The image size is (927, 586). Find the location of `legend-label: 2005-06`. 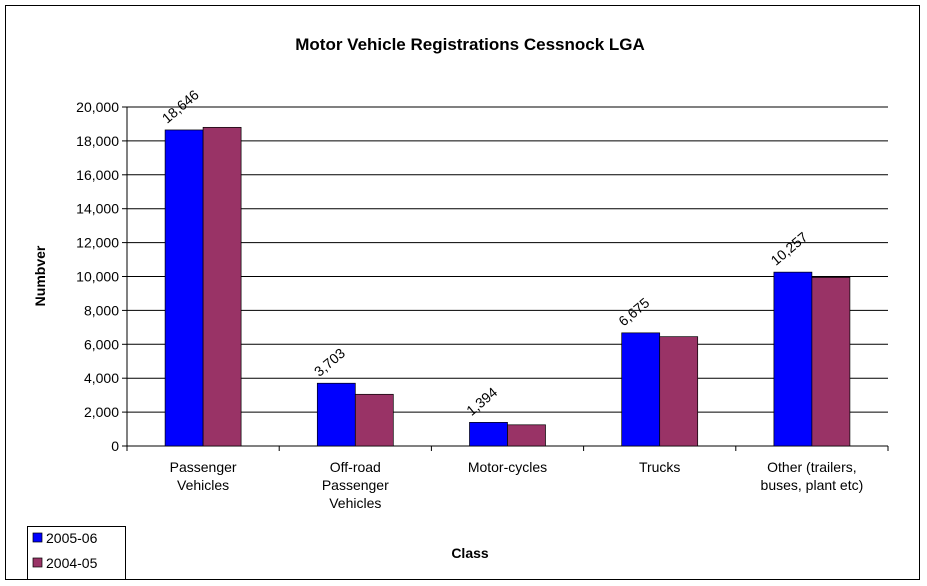

legend-label: 2005-06 is located at coordinates (72, 538).